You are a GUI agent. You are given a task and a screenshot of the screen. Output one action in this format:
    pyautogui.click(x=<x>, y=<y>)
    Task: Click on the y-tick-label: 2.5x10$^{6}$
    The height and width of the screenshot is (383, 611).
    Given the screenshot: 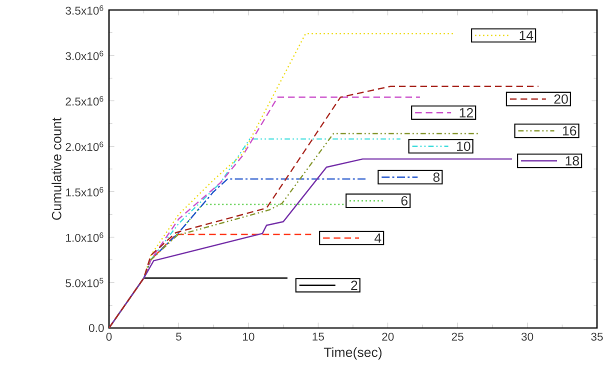 What is the action you would take?
    pyautogui.click(x=85, y=101)
    